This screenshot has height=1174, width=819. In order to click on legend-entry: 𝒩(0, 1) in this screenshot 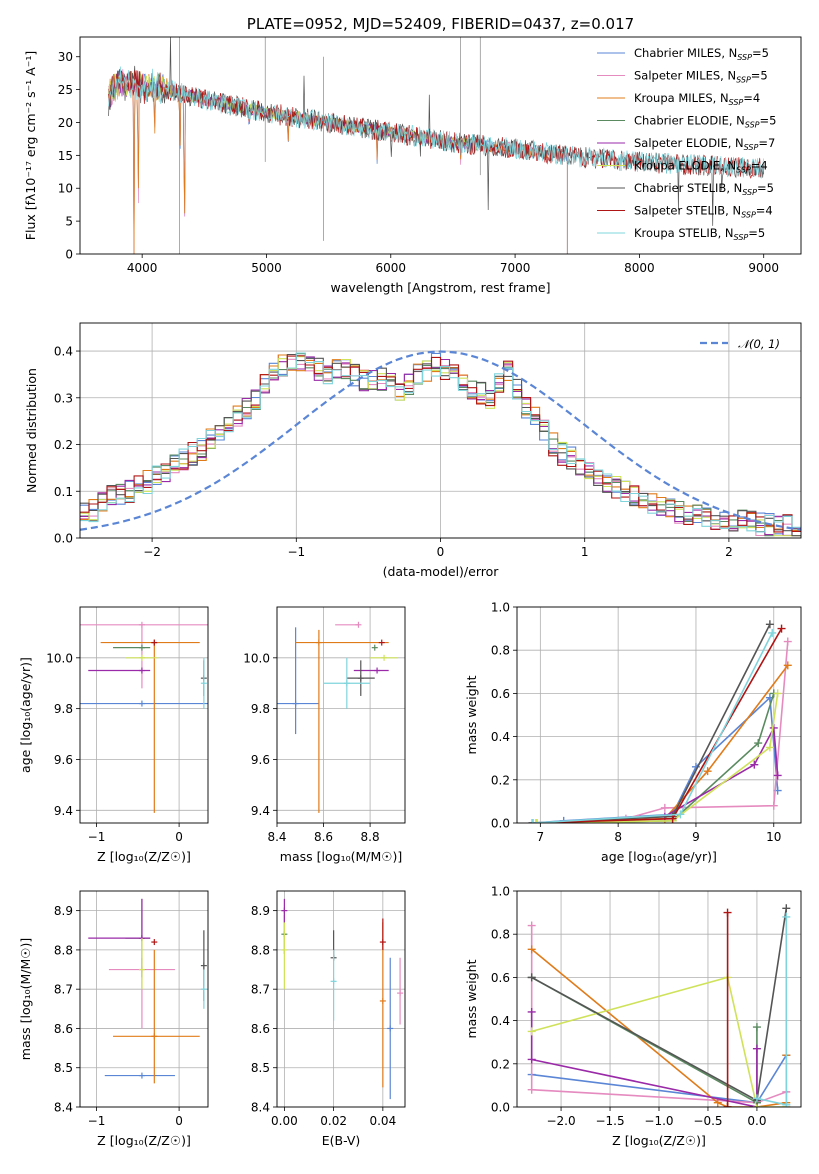, I will do `click(759, 344)`.